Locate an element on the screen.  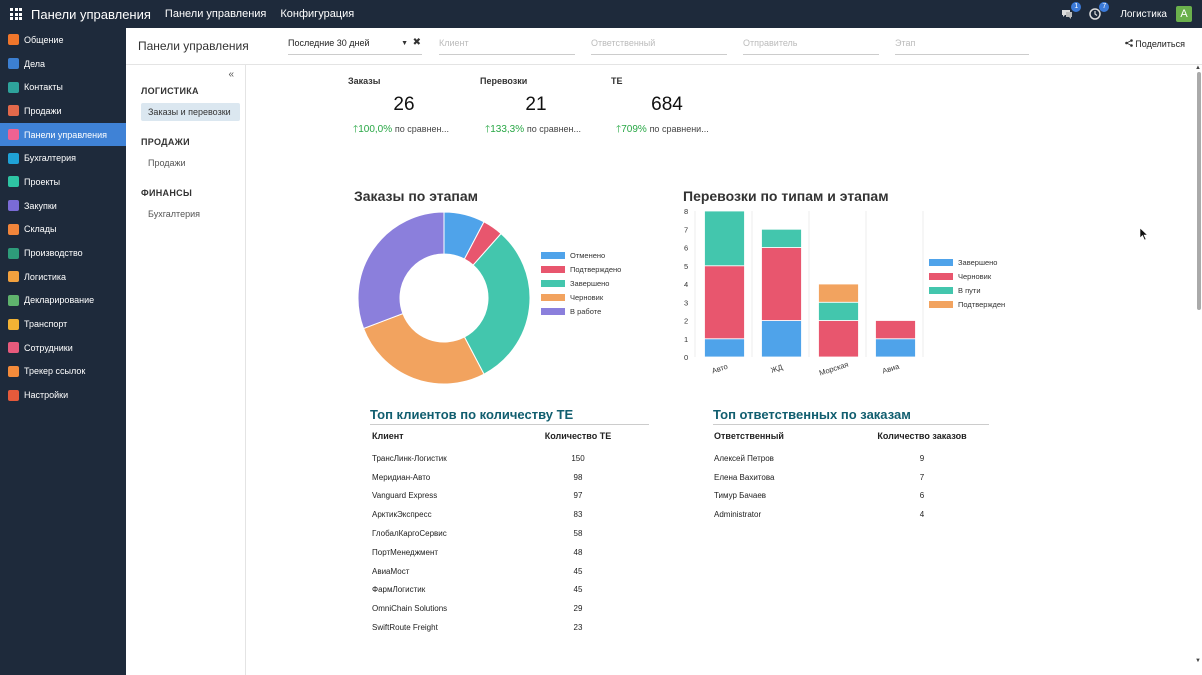
legend-item: В пути is located at coordinates (967, 291).